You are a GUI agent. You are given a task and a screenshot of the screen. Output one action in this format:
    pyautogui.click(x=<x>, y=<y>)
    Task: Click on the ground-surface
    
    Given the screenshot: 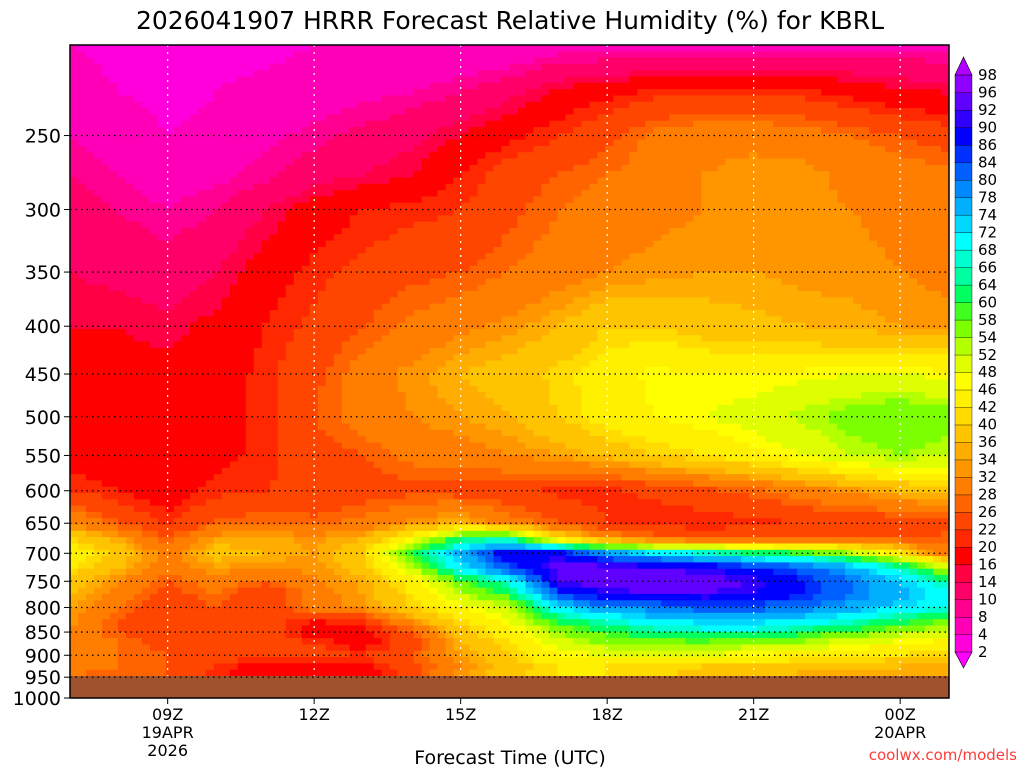 What is the action you would take?
    pyautogui.click(x=509, y=687)
    